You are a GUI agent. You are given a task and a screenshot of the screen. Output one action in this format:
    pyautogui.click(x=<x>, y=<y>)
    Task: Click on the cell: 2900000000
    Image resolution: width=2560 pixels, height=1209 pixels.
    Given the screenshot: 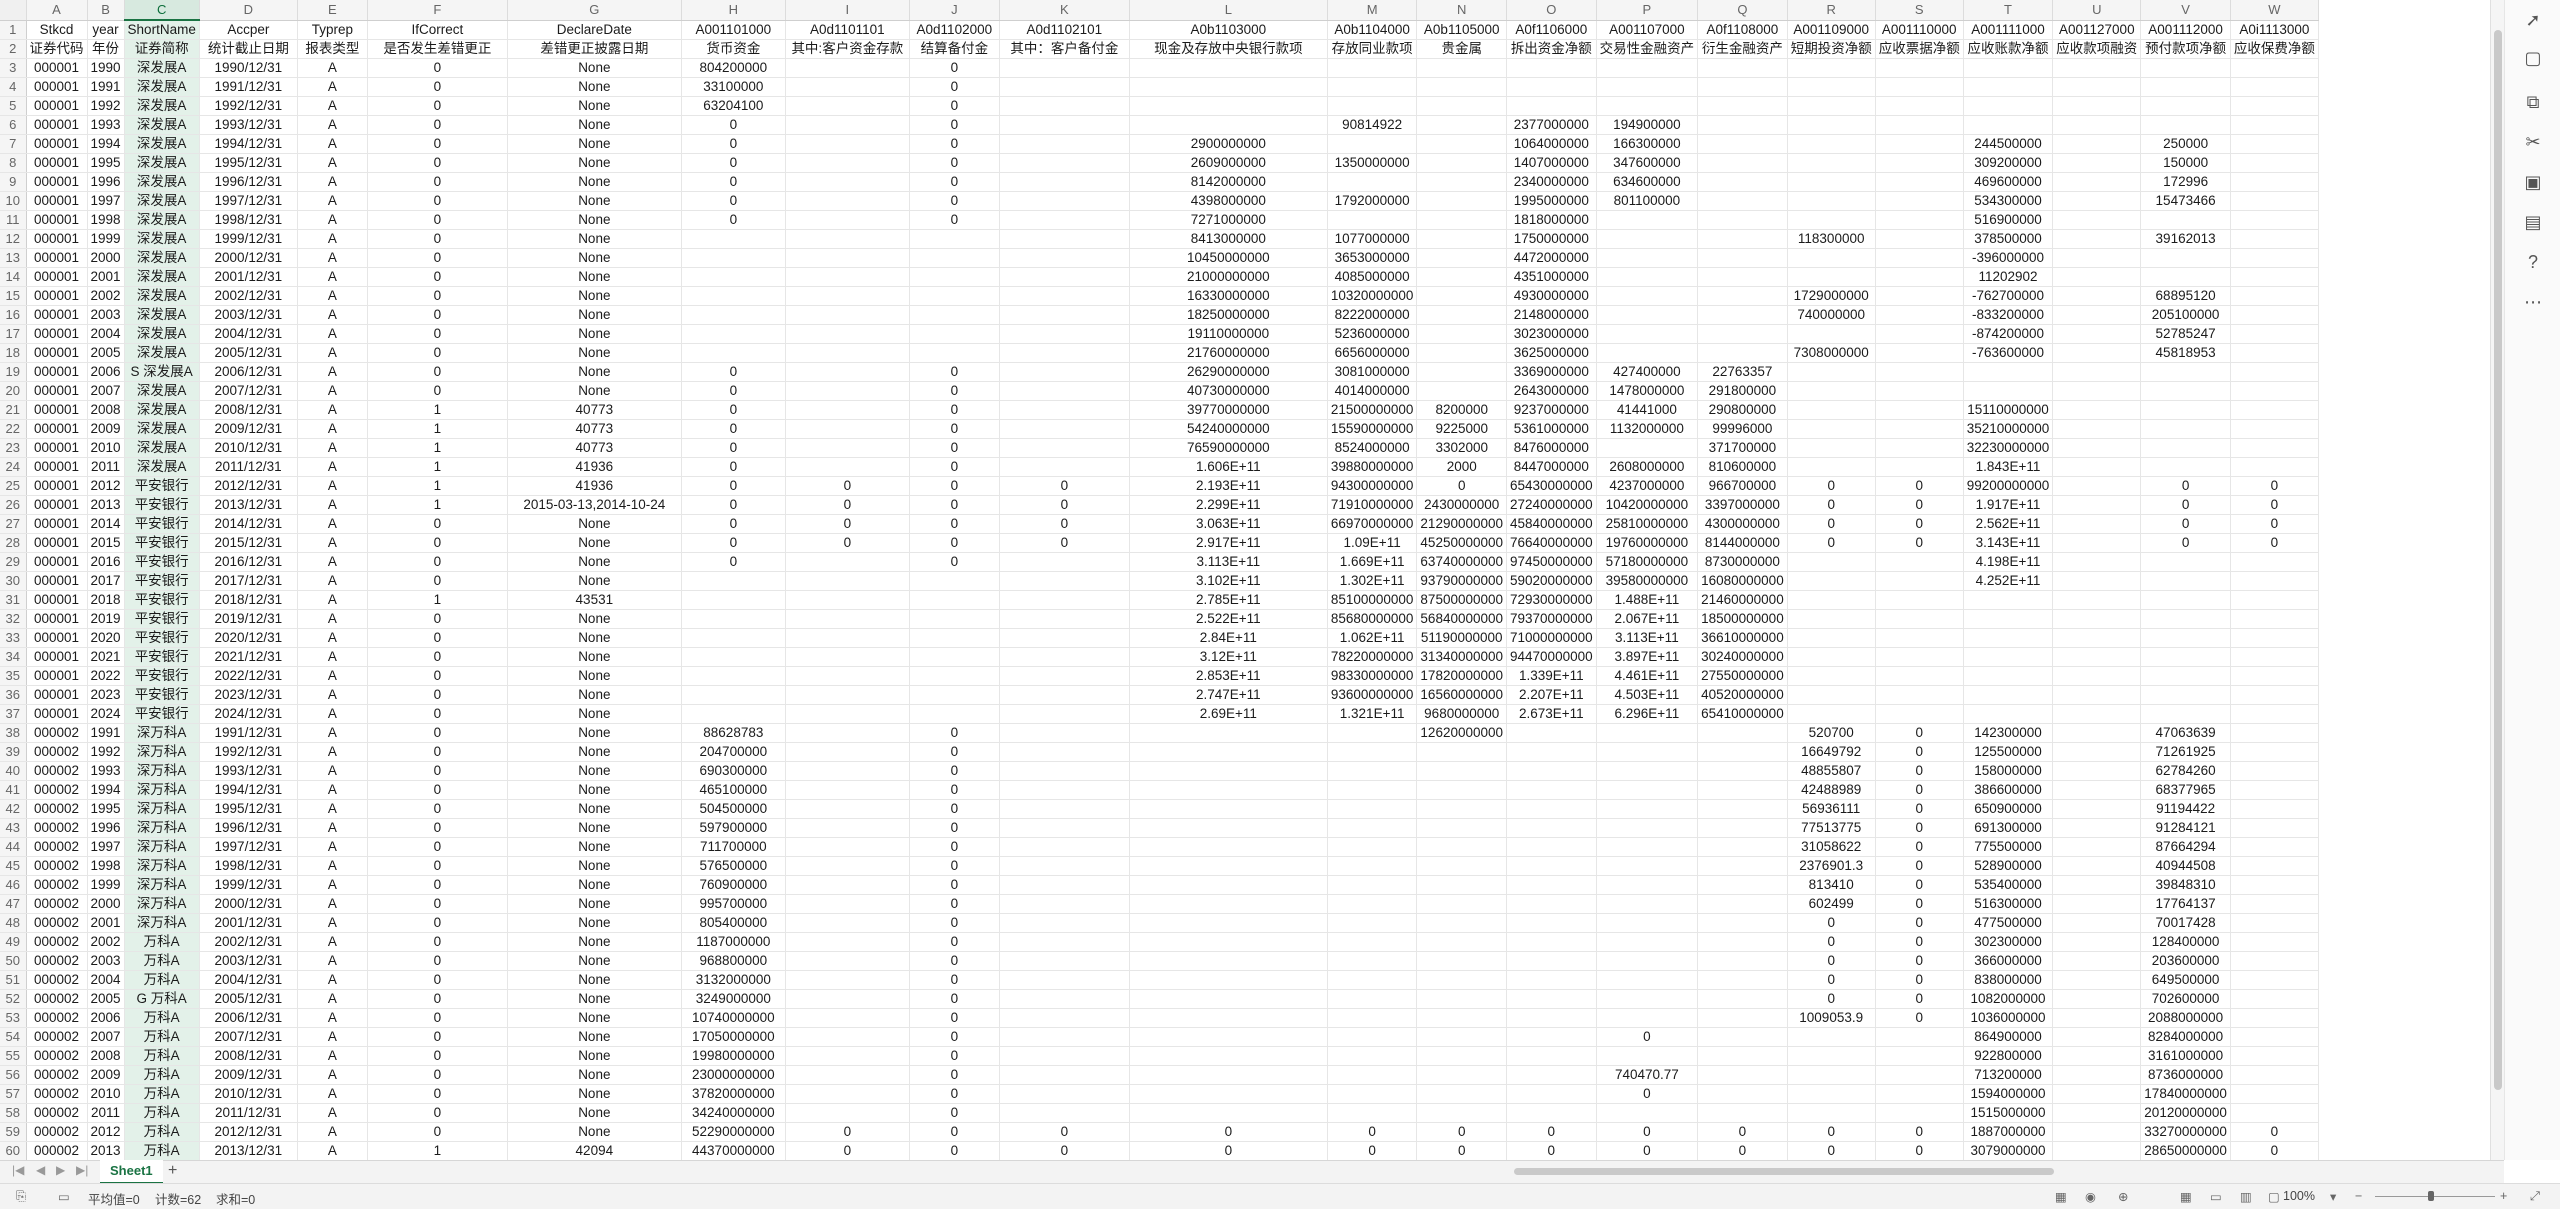 What is the action you would take?
    pyautogui.click(x=1228, y=144)
    